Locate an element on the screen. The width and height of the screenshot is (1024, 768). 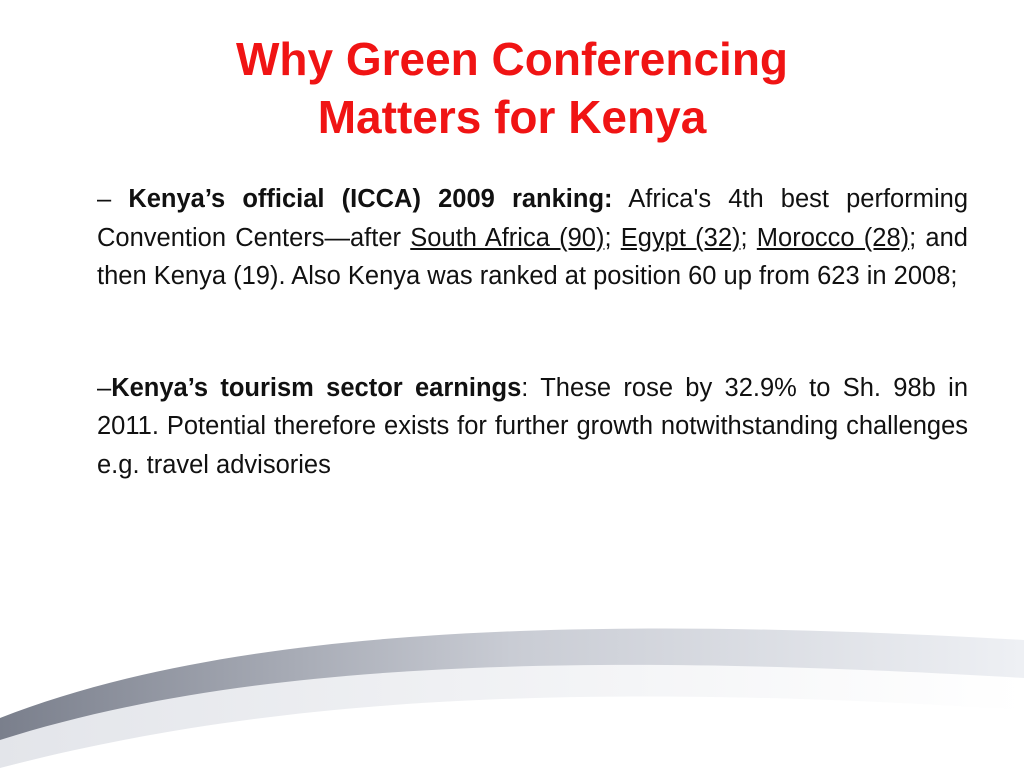
hyperlink: Egypt (32) is located at coordinates (680, 237).